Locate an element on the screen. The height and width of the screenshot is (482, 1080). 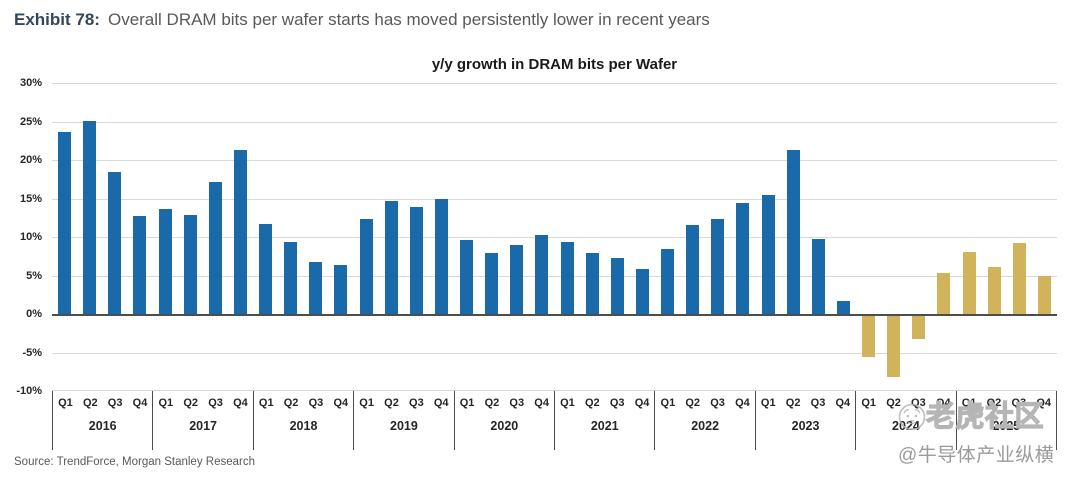
bar-2021-Q2 is located at coordinates (592, 283).